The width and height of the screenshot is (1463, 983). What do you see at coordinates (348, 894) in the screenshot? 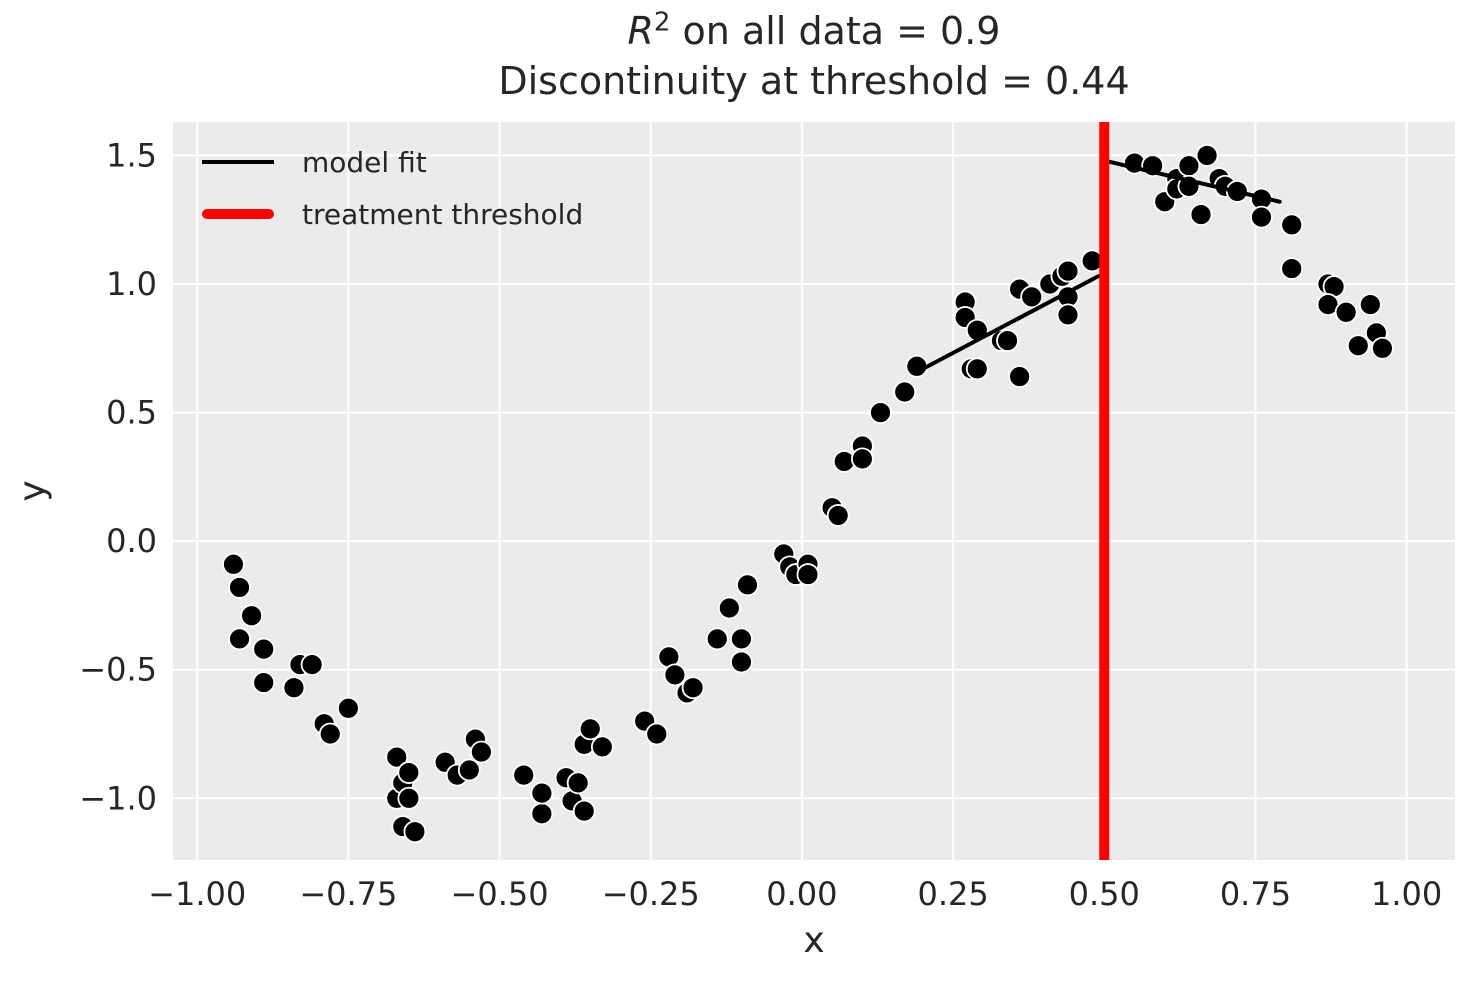
I see `x-tick-label: −0.75` at bounding box center [348, 894].